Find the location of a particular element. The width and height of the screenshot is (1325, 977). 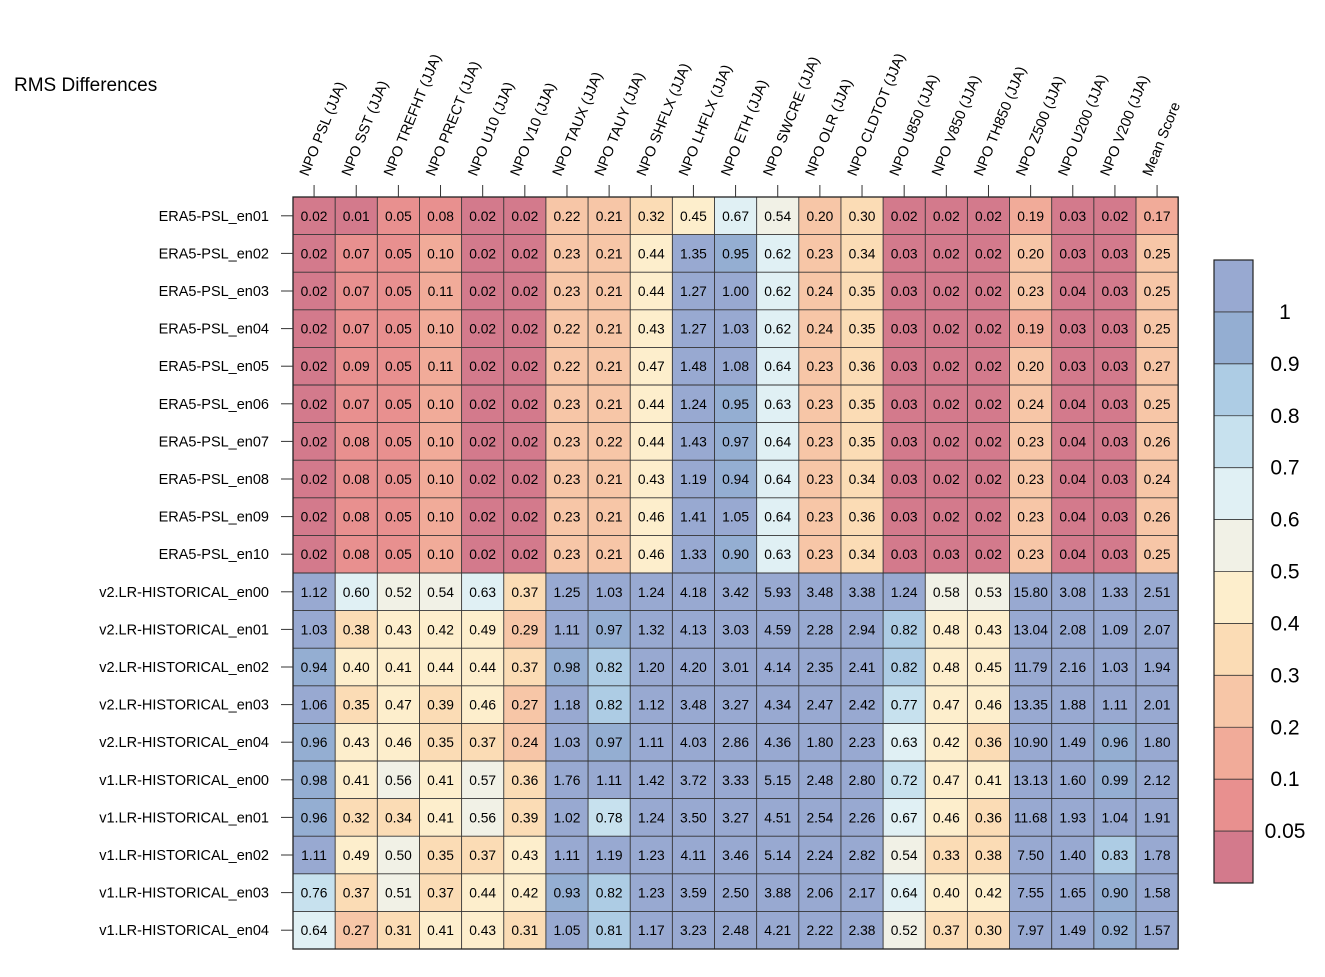

cell-value-label: 7.55 is located at coordinates (1030, 893).